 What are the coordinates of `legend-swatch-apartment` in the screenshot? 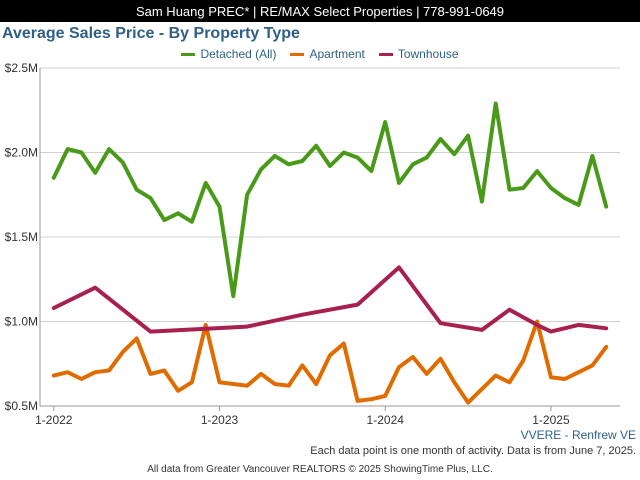 It's located at (297, 54).